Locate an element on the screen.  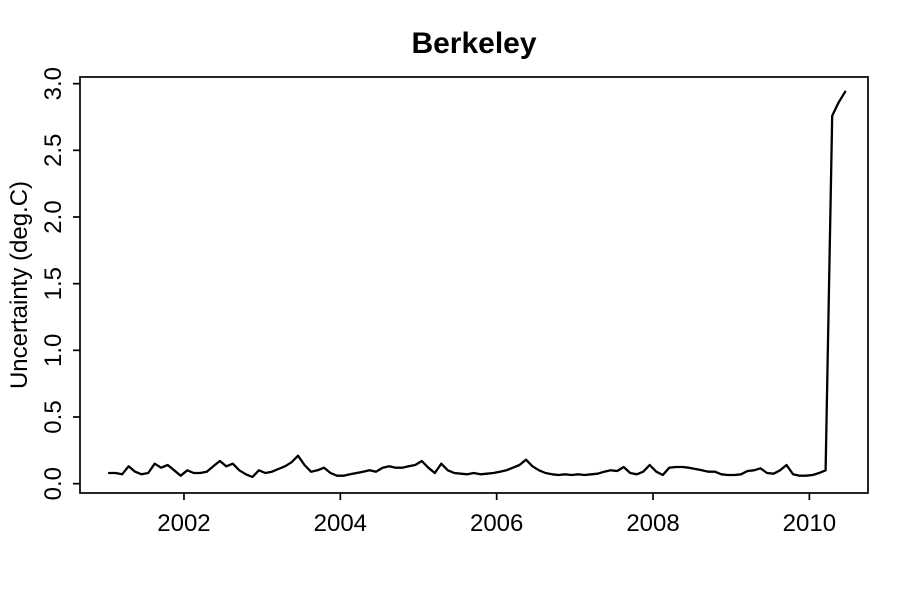
y-tick-label: 2.5 is located at coordinates (53, 150).